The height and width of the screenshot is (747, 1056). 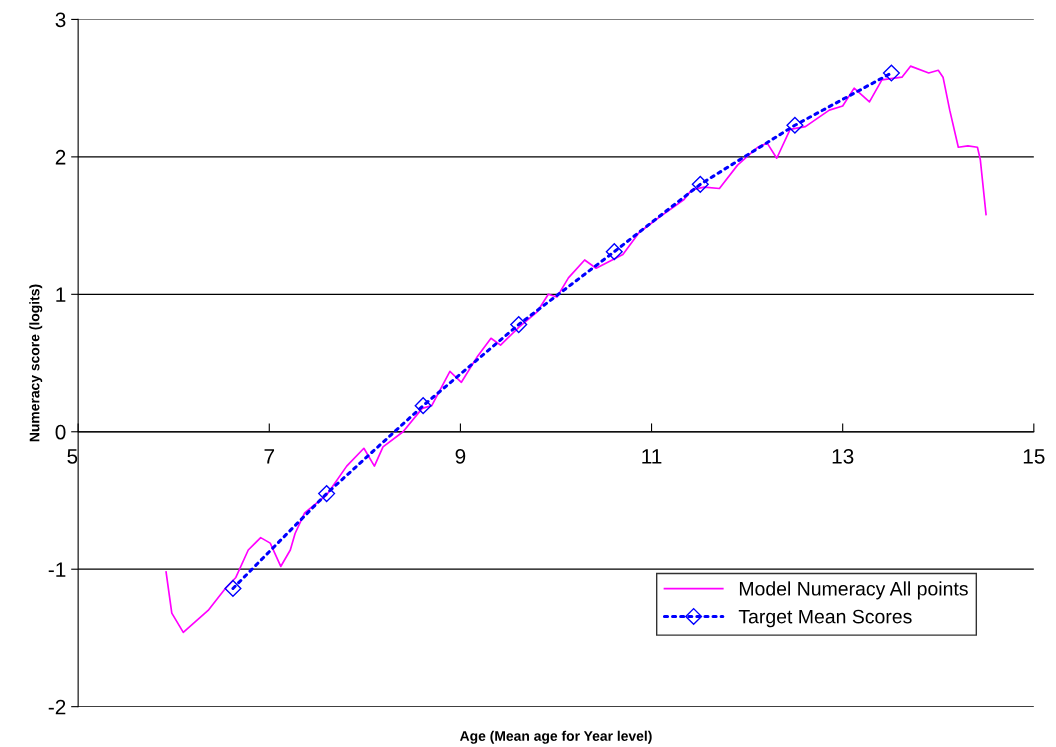 What do you see at coordinates (555, 737) in the screenshot?
I see `x-axis-title: Age (Mean age for Year level)` at bounding box center [555, 737].